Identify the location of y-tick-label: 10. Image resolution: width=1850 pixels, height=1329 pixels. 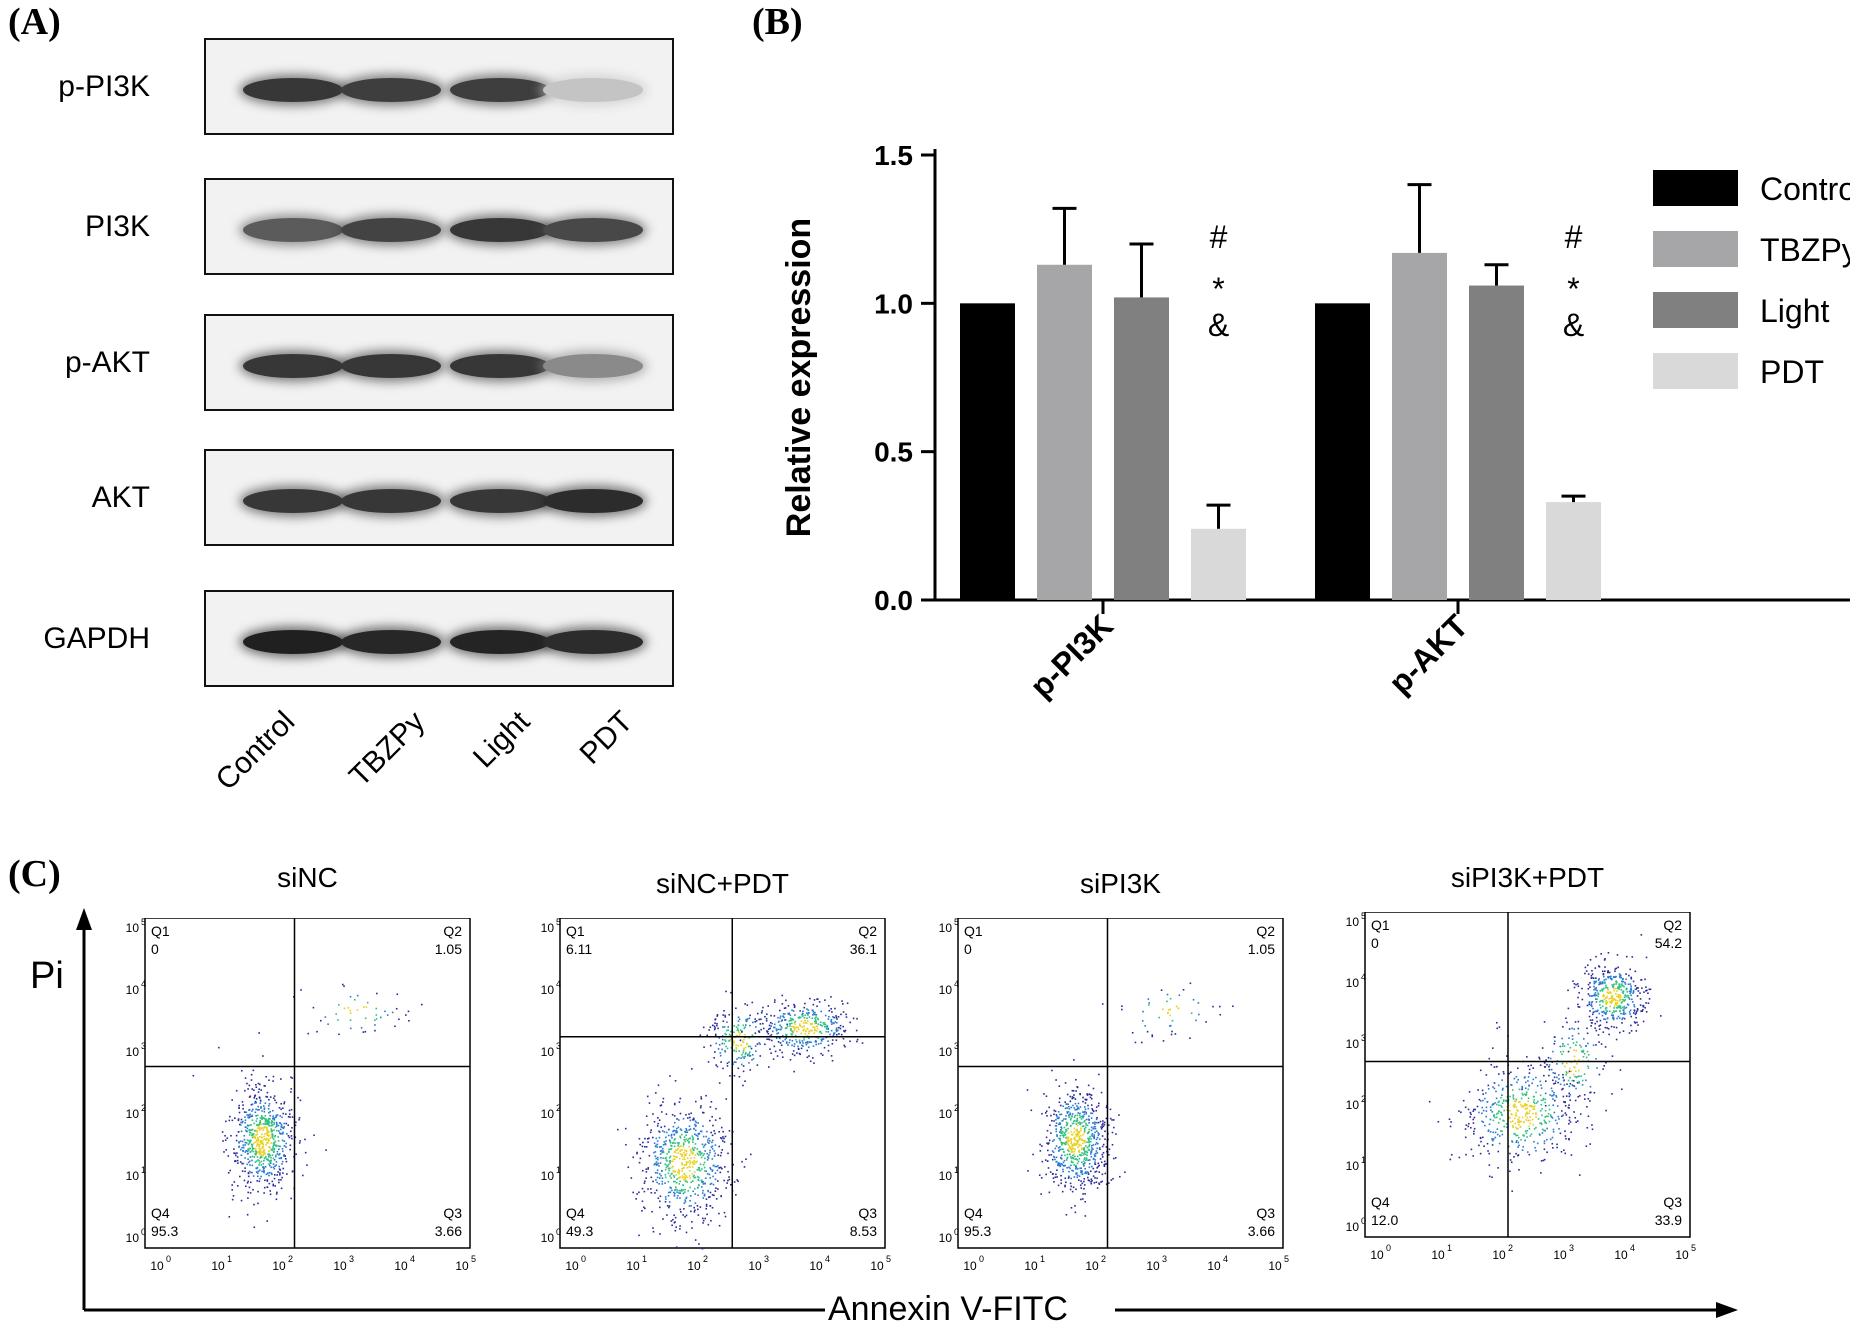
(133, 1176).